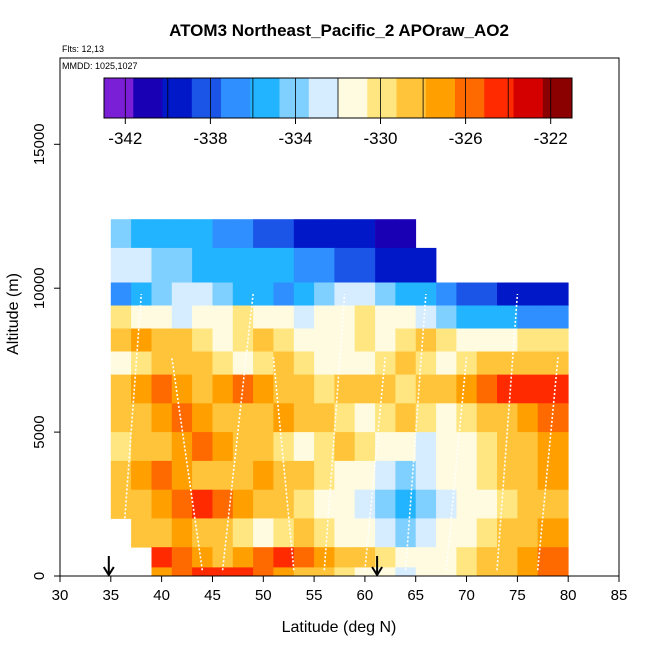  I want to click on y-tick-label: 15000, so click(39, 144).